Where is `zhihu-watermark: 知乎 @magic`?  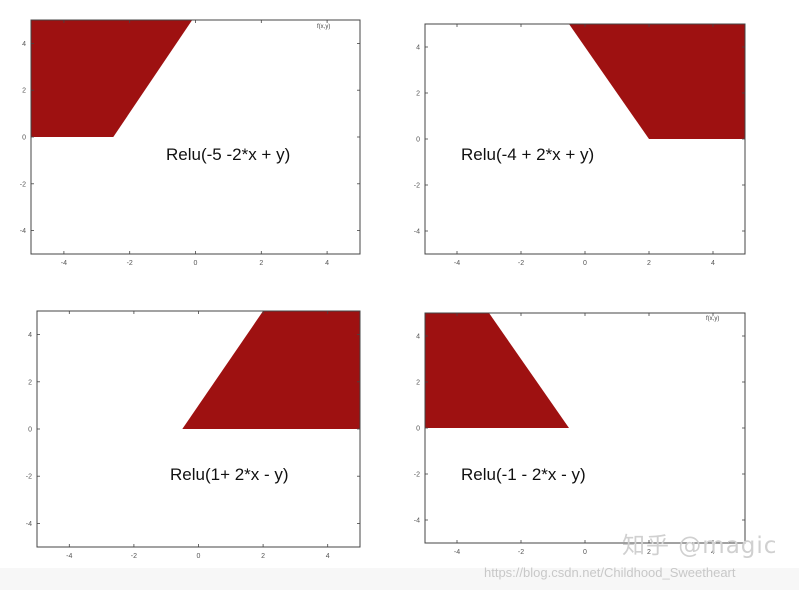 zhihu-watermark: 知乎 @magic is located at coordinates (700, 546).